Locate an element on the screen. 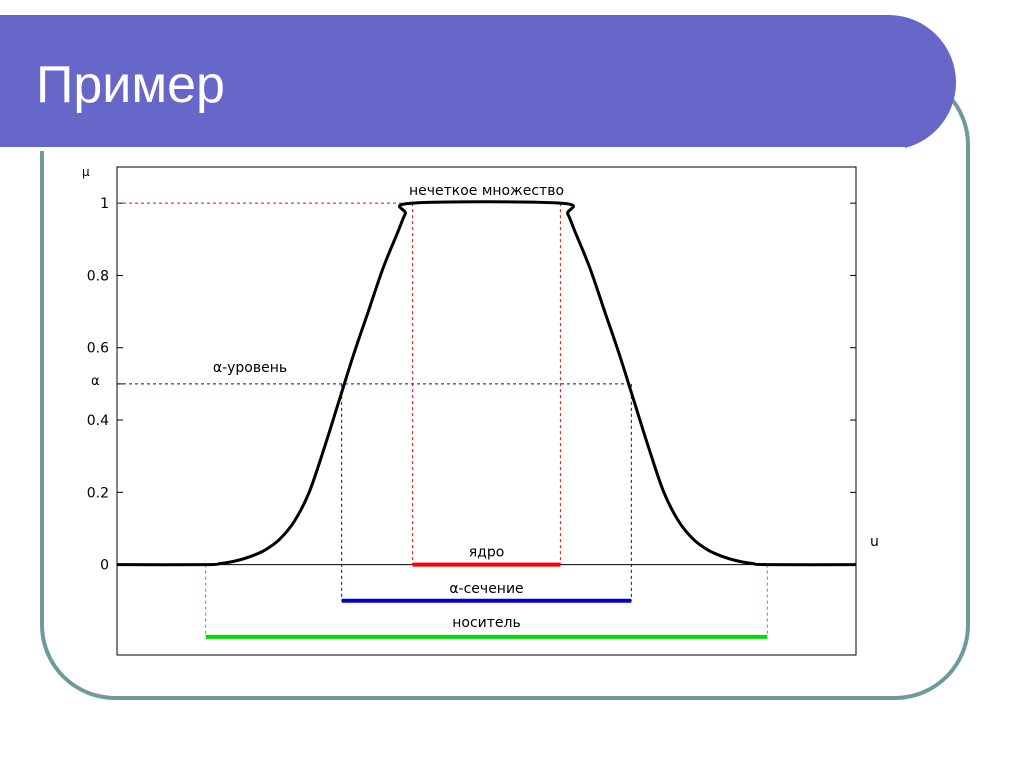  alpha-level-label: α-уровень is located at coordinates (250, 368).